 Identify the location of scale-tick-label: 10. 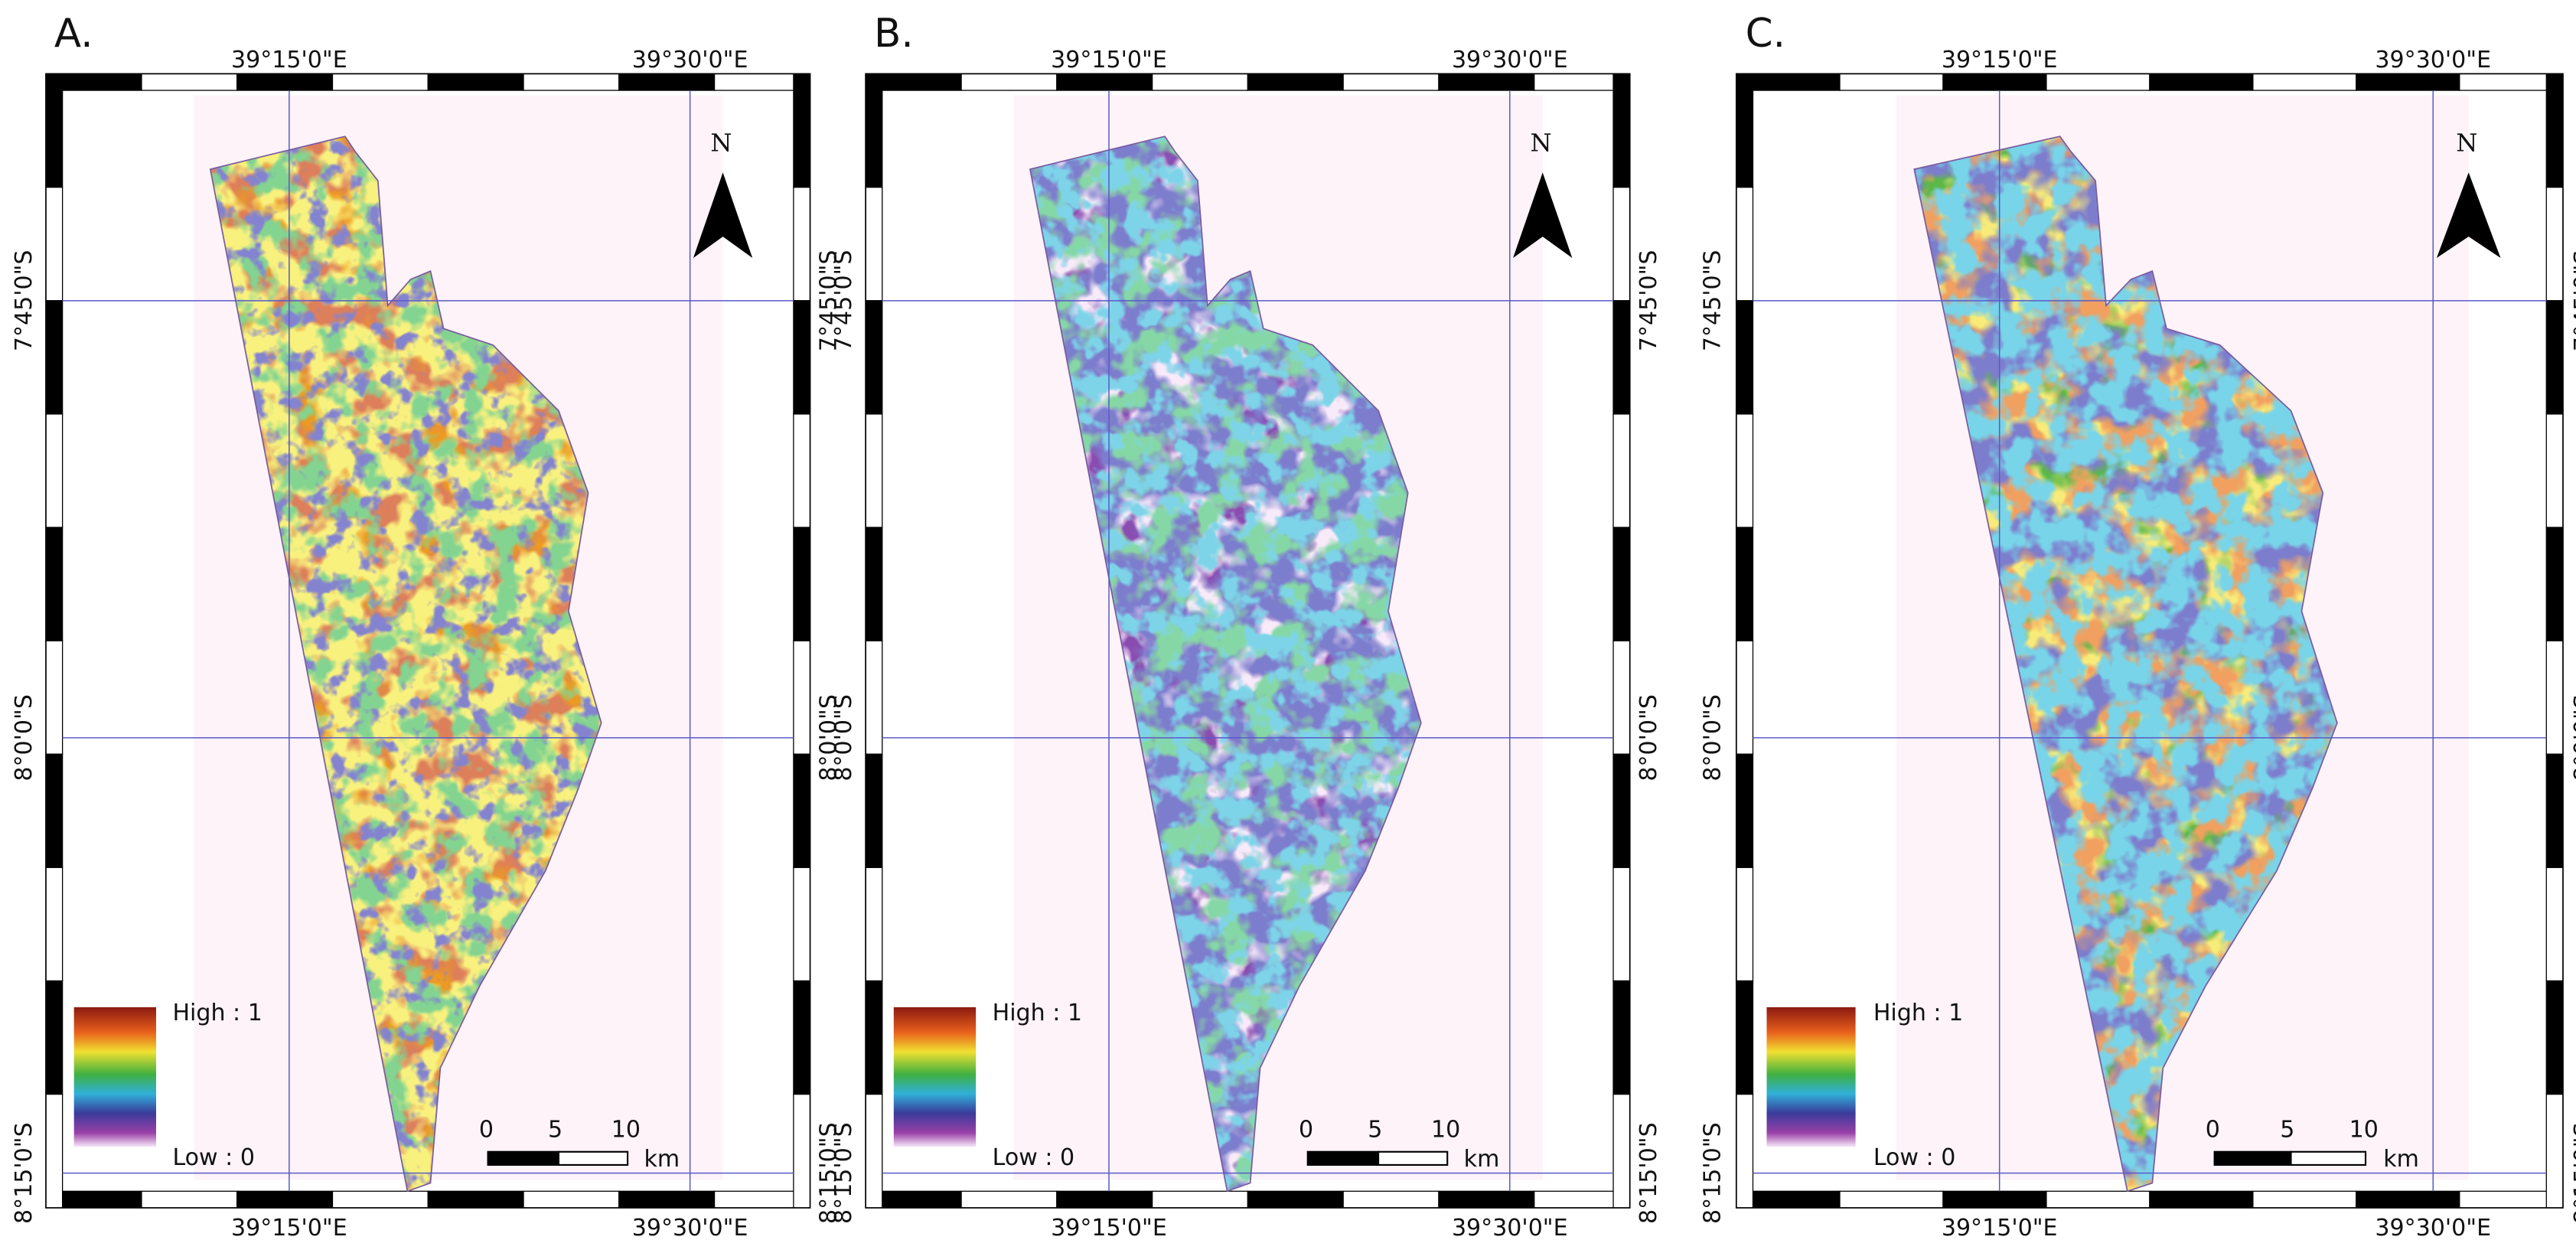
(2364, 1129).